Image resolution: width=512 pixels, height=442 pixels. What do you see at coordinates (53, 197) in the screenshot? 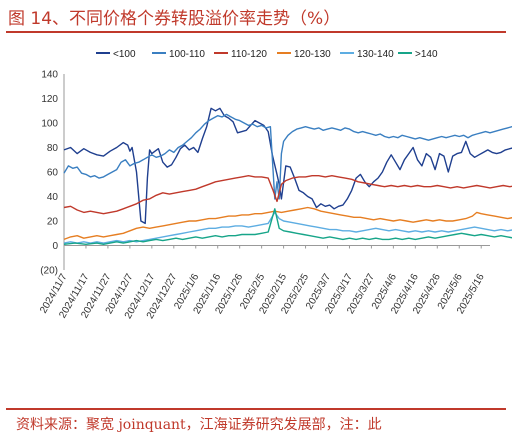
I see `y-tick-label: 40` at bounding box center [53, 197].